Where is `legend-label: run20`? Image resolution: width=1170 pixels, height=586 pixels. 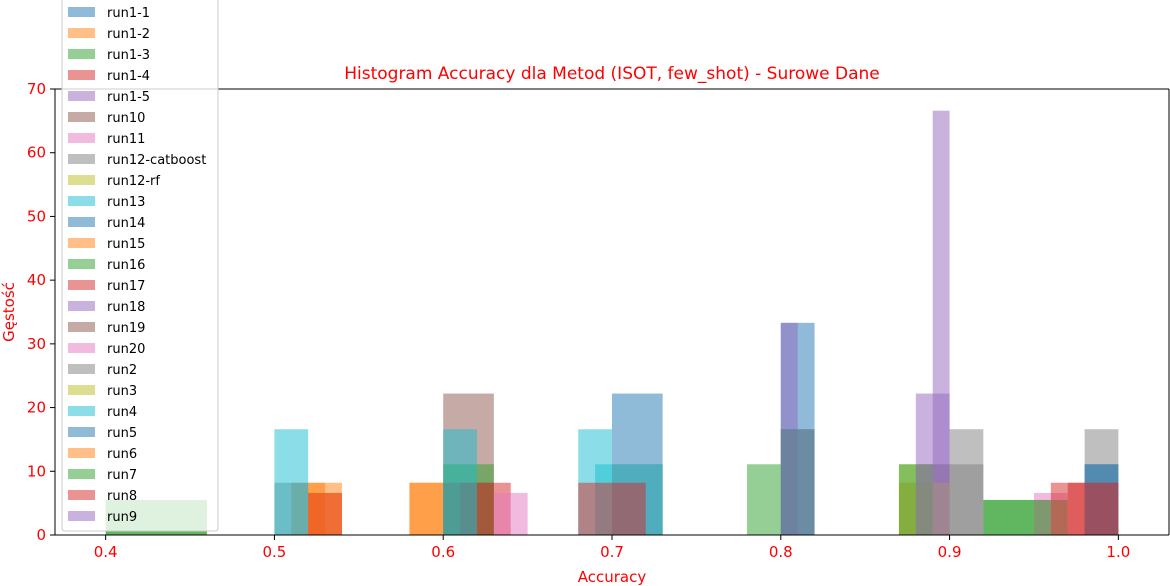 legend-label: run20 is located at coordinates (126, 349).